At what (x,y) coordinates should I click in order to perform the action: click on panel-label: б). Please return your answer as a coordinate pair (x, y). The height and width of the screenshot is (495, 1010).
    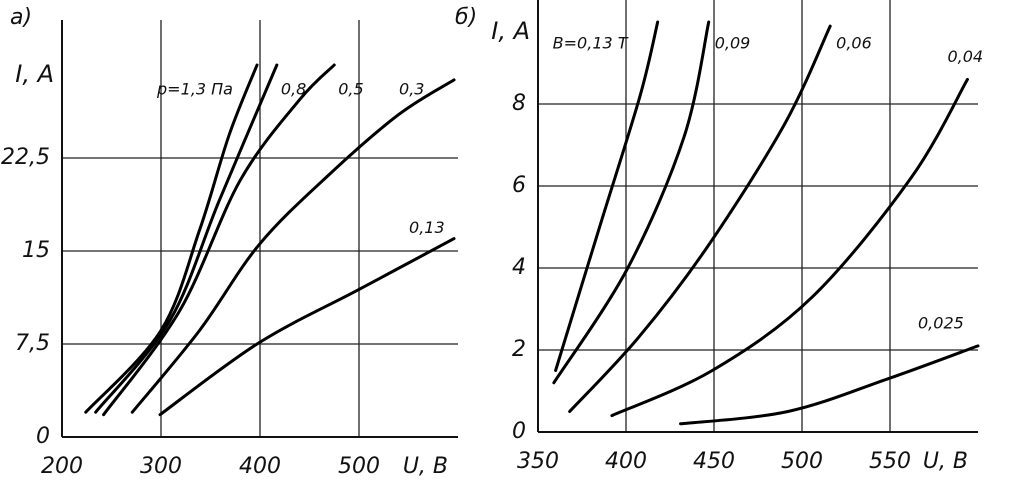
    Looking at the image, I should click on (466, 17).